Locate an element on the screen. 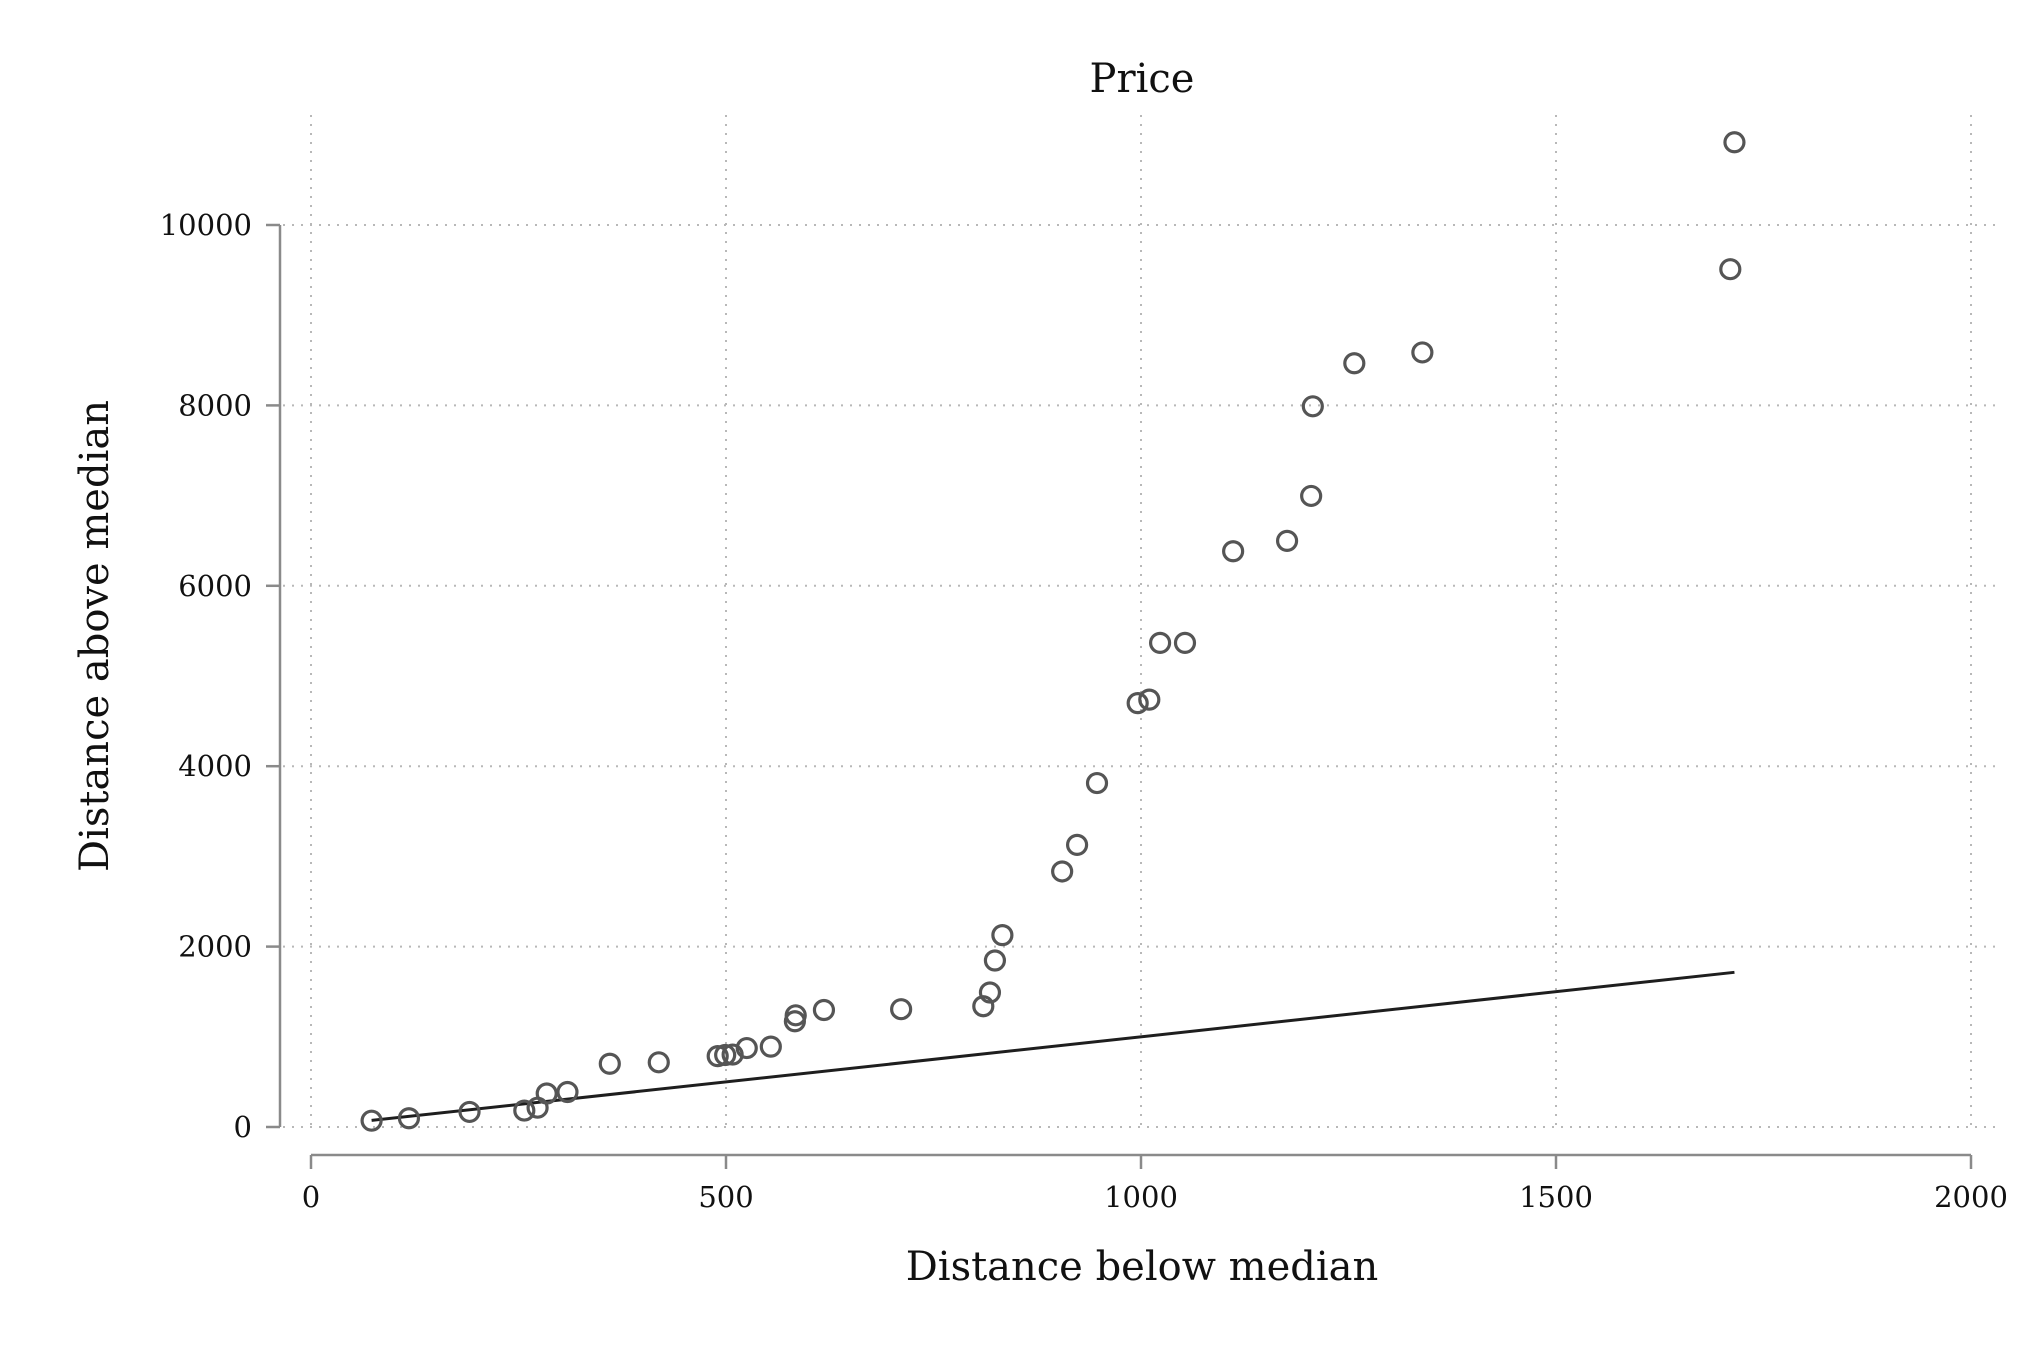 The width and height of the screenshot is (2040, 1360). x-tick-label: 1500 is located at coordinates (1556, 1197).